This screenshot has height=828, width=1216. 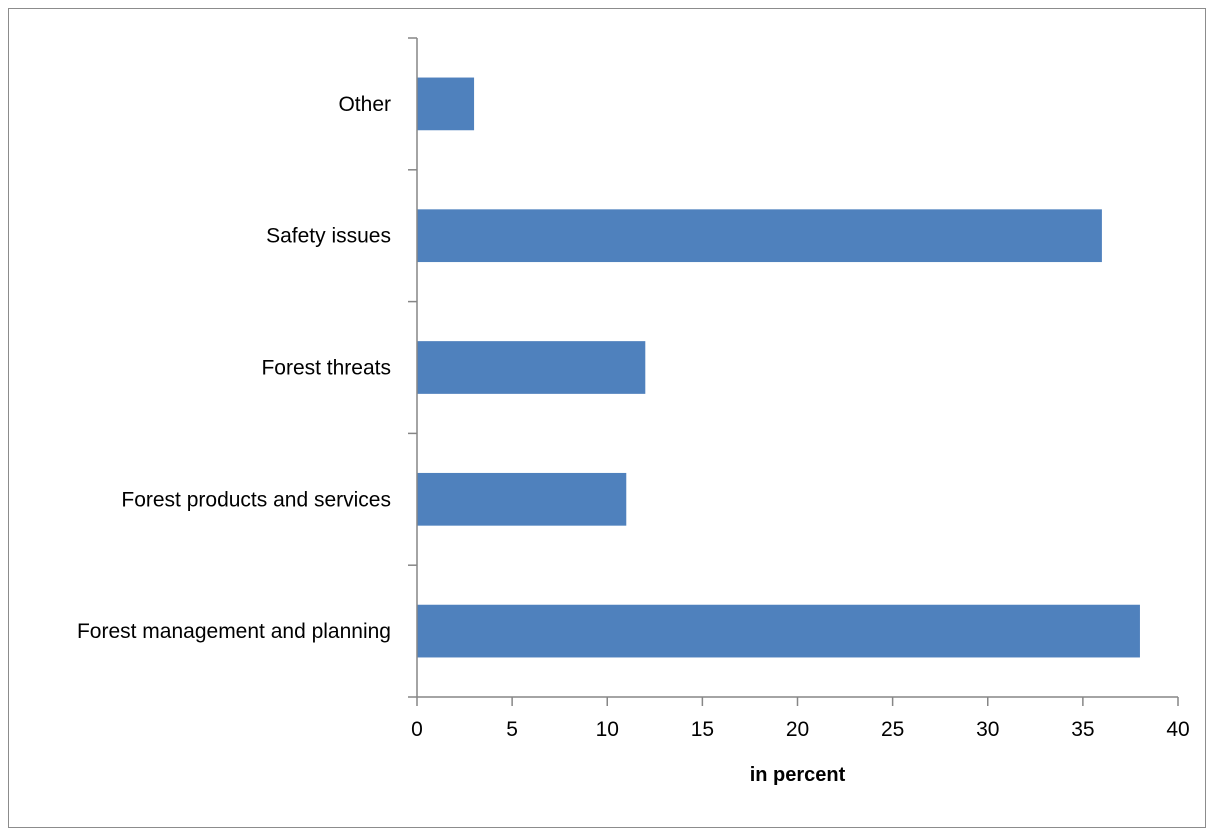 What do you see at coordinates (234, 631) in the screenshot?
I see `category-label: Forest management and planning` at bounding box center [234, 631].